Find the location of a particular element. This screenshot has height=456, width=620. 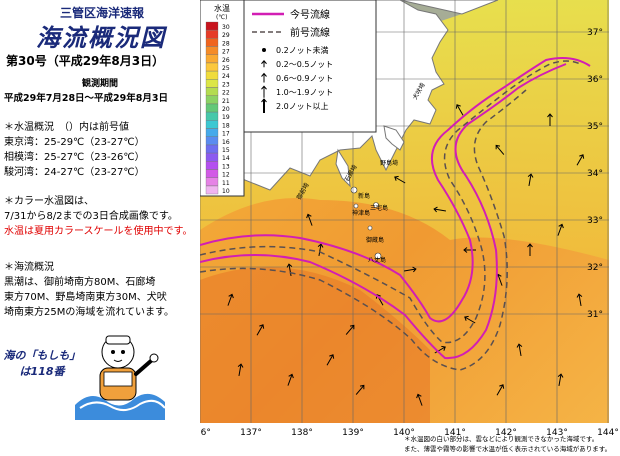

temp-label: 11 is located at coordinates (226, 183).